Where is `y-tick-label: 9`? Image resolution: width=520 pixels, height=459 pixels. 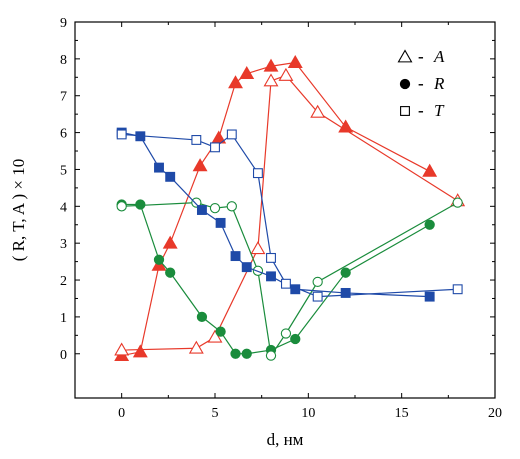
y-tick-label: 9 is located at coordinates (63, 23).